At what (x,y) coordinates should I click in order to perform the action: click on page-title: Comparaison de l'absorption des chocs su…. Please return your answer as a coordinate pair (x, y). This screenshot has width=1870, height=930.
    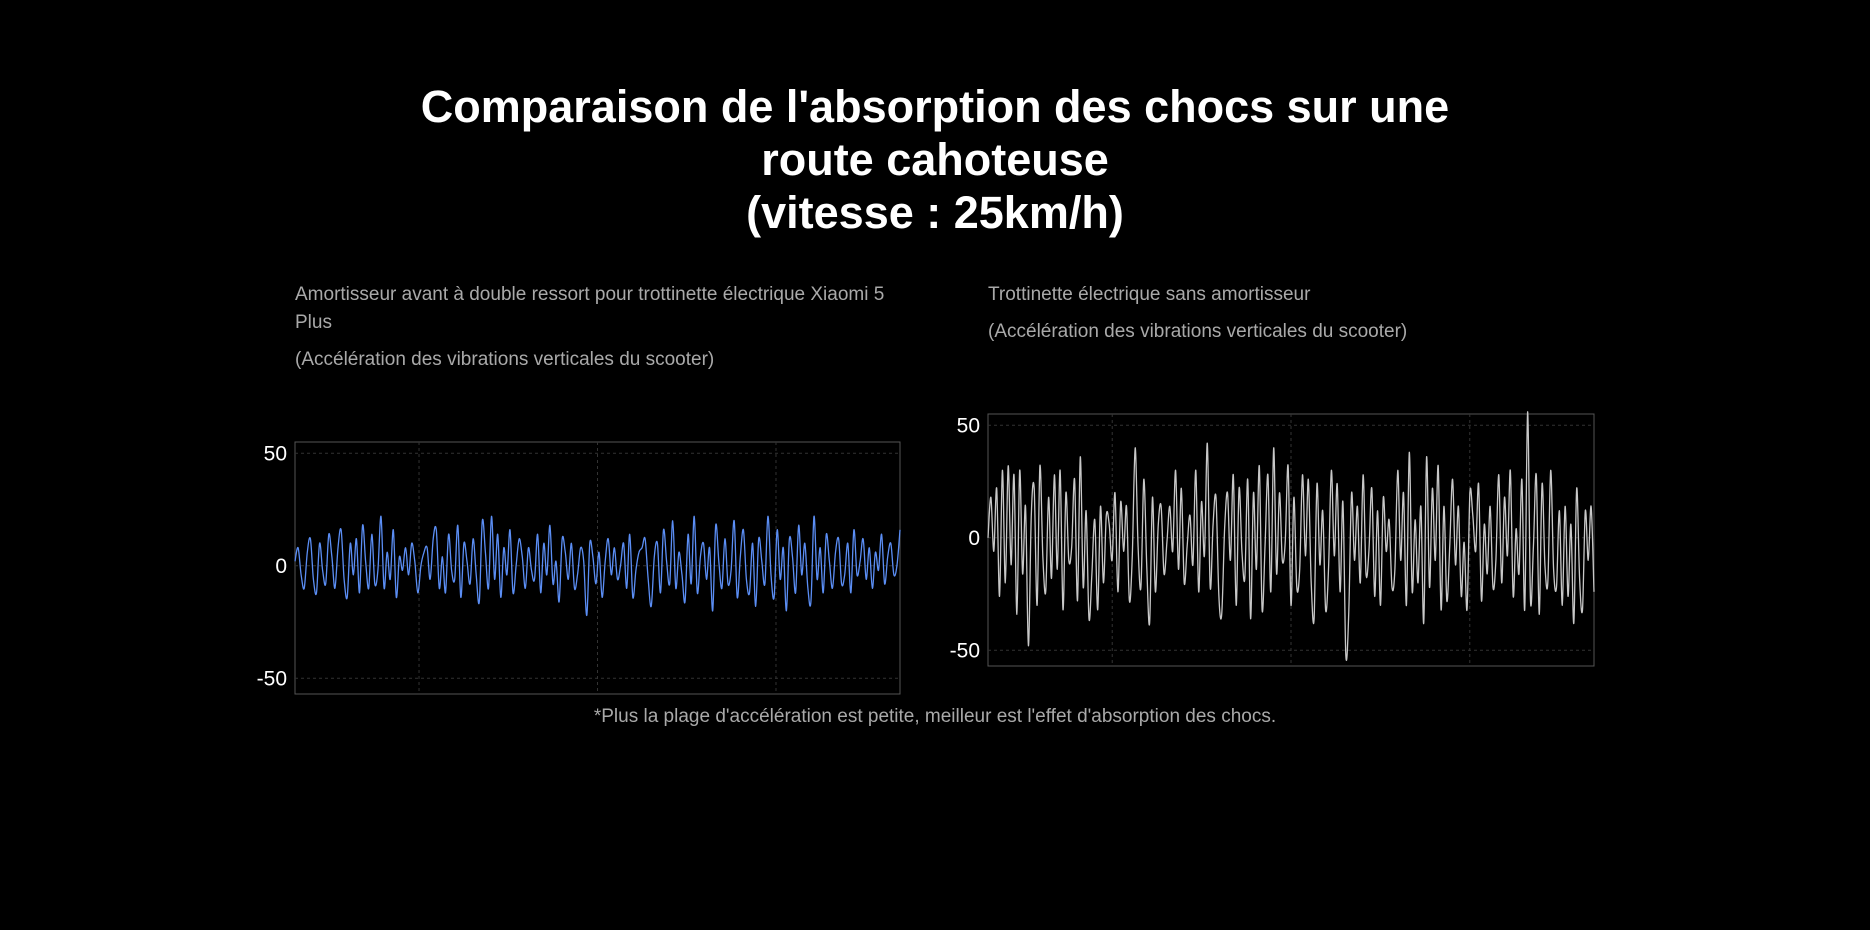
    Looking at the image, I should click on (935, 159).